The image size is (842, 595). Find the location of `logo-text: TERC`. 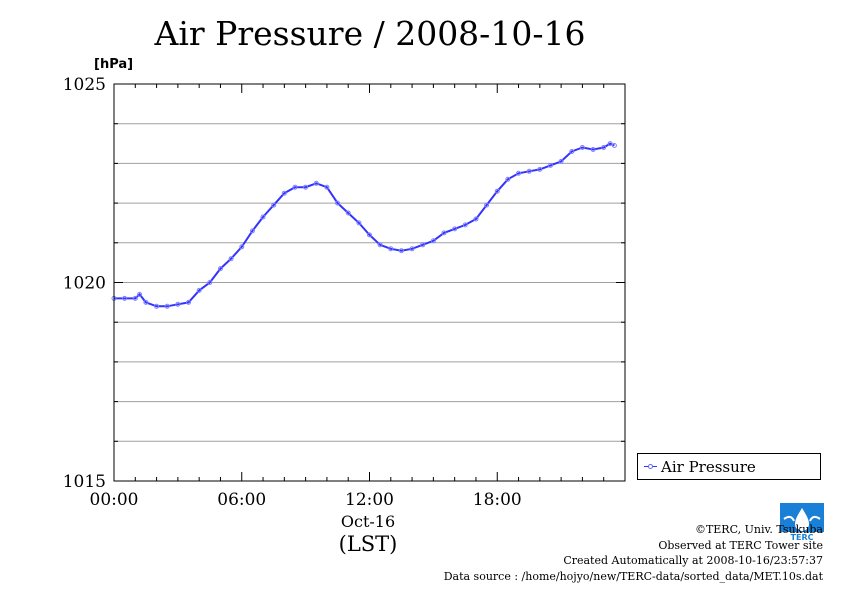

logo-text: TERC is located at coordinates (802, 537).